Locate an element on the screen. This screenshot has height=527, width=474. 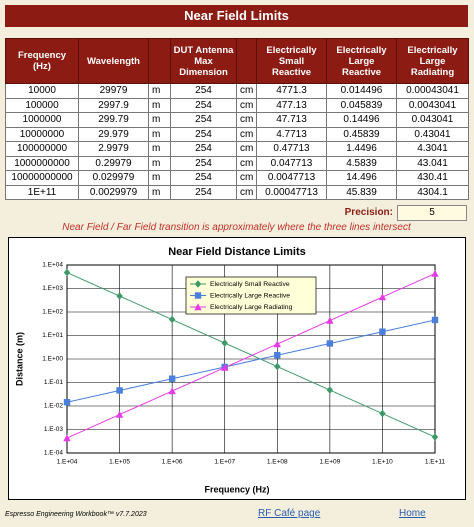
table-cell: 0.045839 is located at coordinates (361, 105).